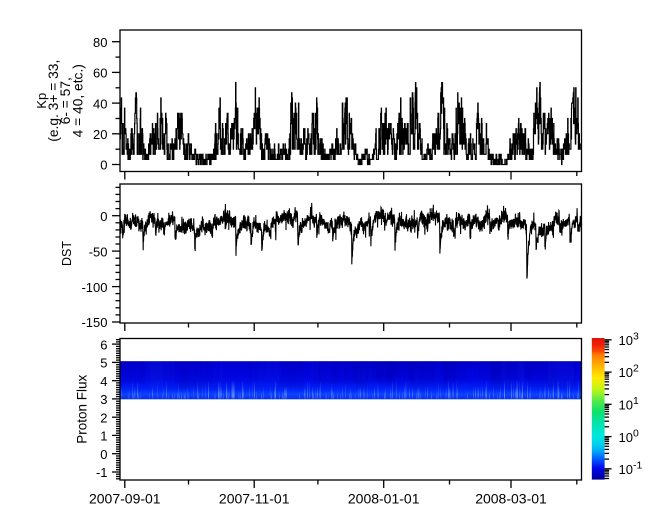 The height and width of the screenshot is (523, 665). What do you see at coordinates (94, 322) in the screenshot?
I see `svg-text: -150` at bounding box center [94, 322].